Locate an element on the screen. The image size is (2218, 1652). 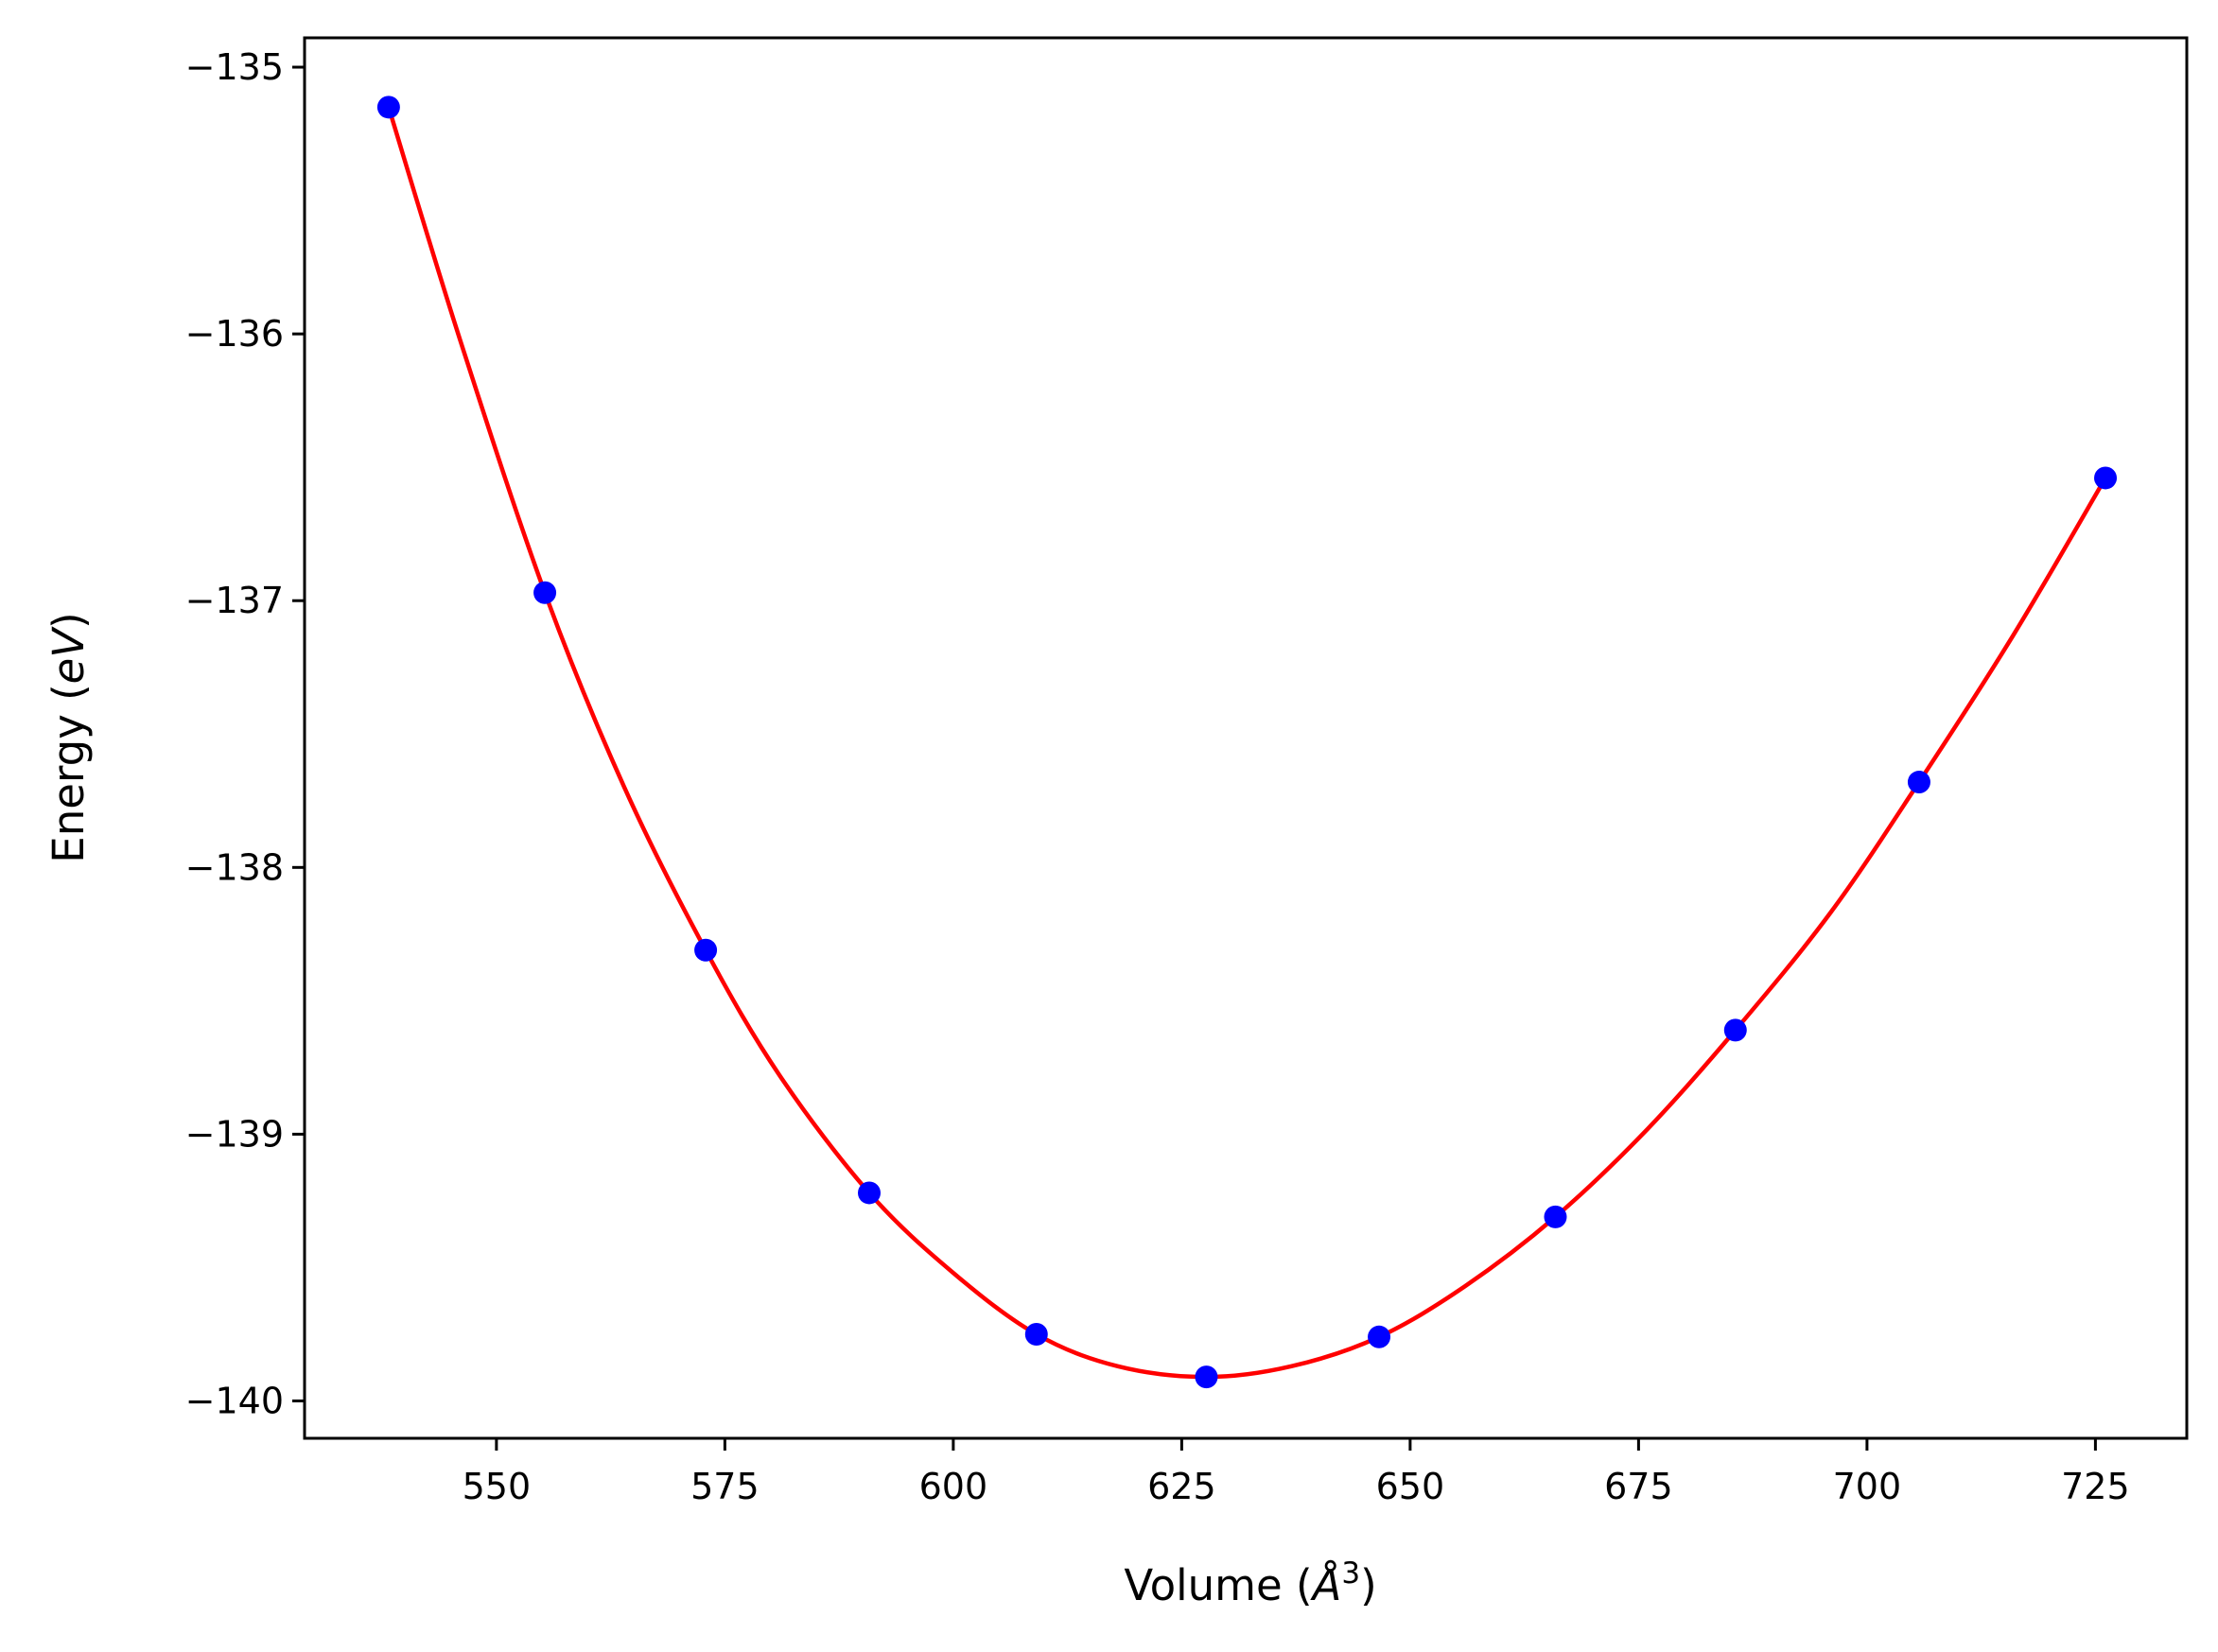
y-tick-label: −139 is located at coordinates (234, 1134).